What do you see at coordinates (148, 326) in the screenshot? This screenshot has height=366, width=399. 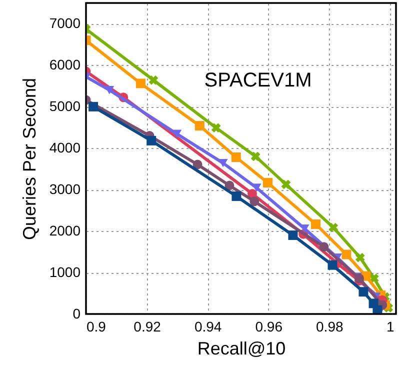 I see `x-tick-label: 0.92` at bounding box center [148, 326].